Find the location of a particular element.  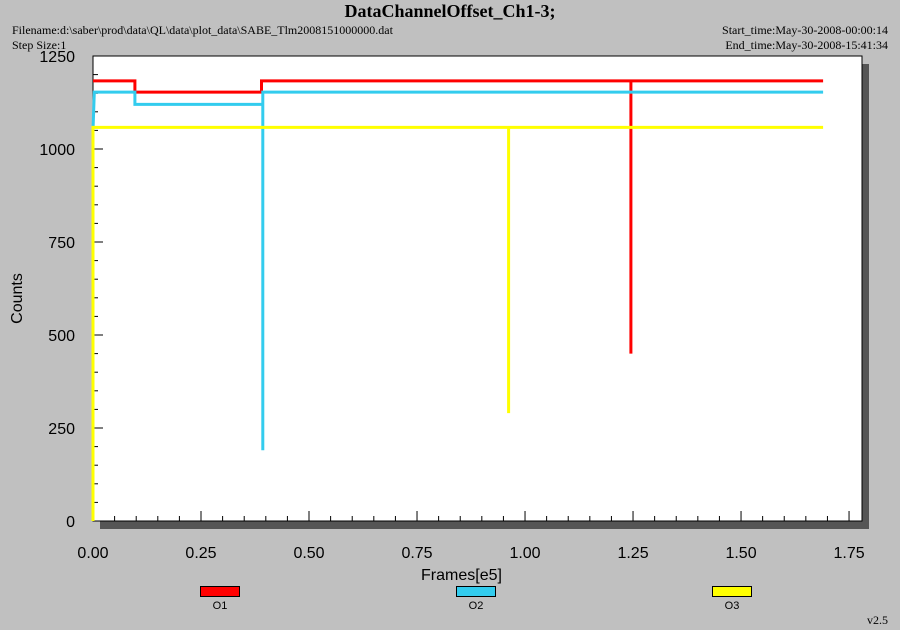

x-tick-label: 1.25 is located at coordinates (632, 553).